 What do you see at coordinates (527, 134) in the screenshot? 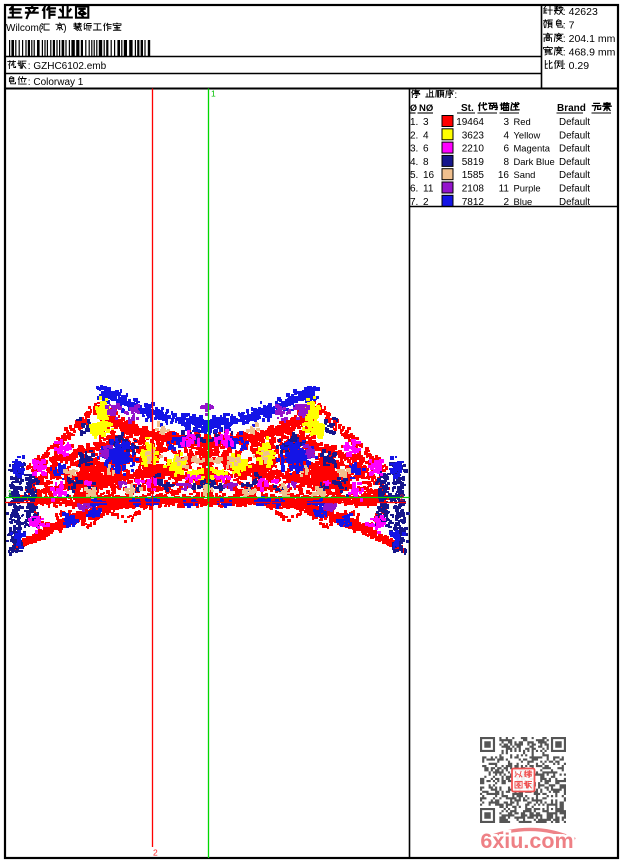
I see `svg-text: Yellow` at bounding box center [527, 134].